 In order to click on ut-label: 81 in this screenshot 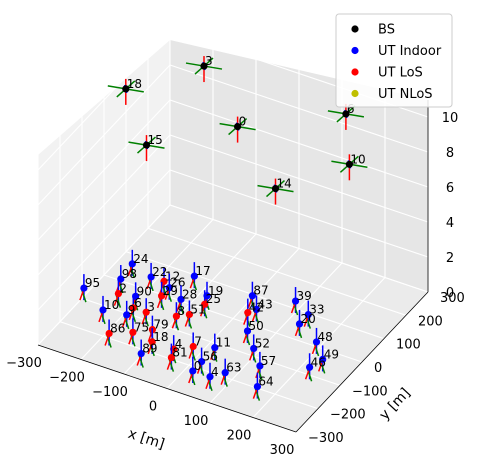, I will do `click(179, 353)`.